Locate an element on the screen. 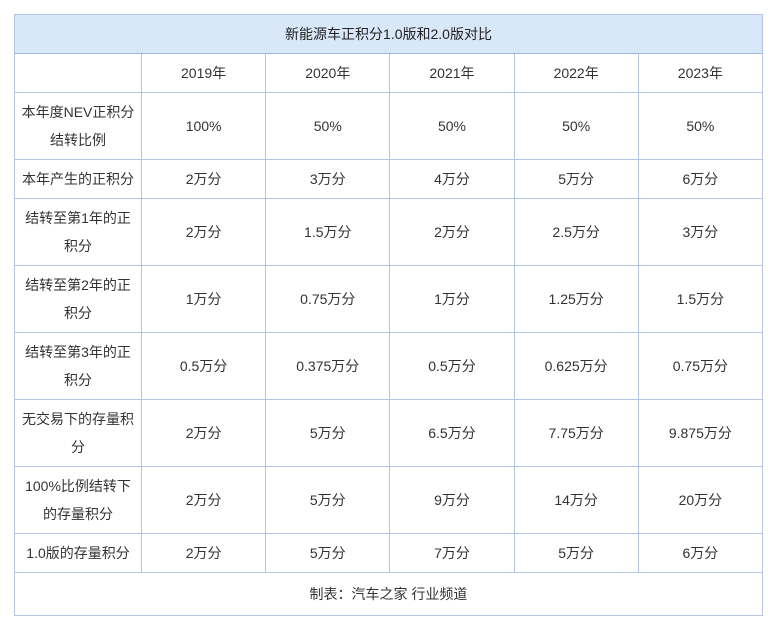 Image resolution: width=776 pixels, height=624 pixels. table-cell: 100% is located at coordinates (203, 126).